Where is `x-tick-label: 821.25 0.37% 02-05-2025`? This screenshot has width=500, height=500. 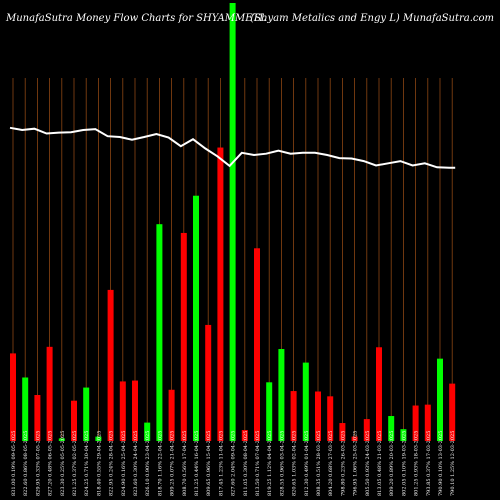 x-tick-label: 821.25 0.37% 02-05-2025 is located at coordinates (75, 463).